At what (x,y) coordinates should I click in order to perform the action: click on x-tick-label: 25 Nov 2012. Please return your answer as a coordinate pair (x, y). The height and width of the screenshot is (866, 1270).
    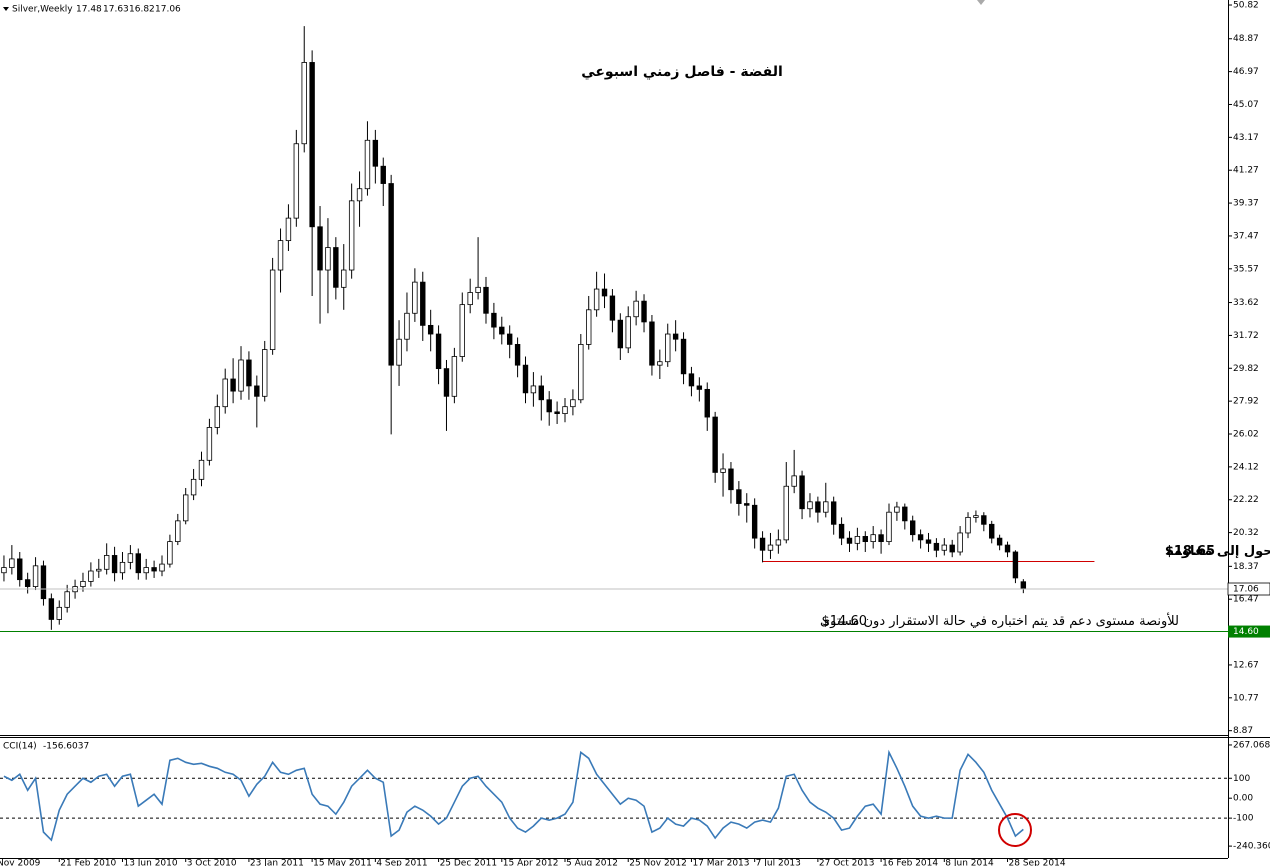
    Looking at the image, I should click on (658, 862).